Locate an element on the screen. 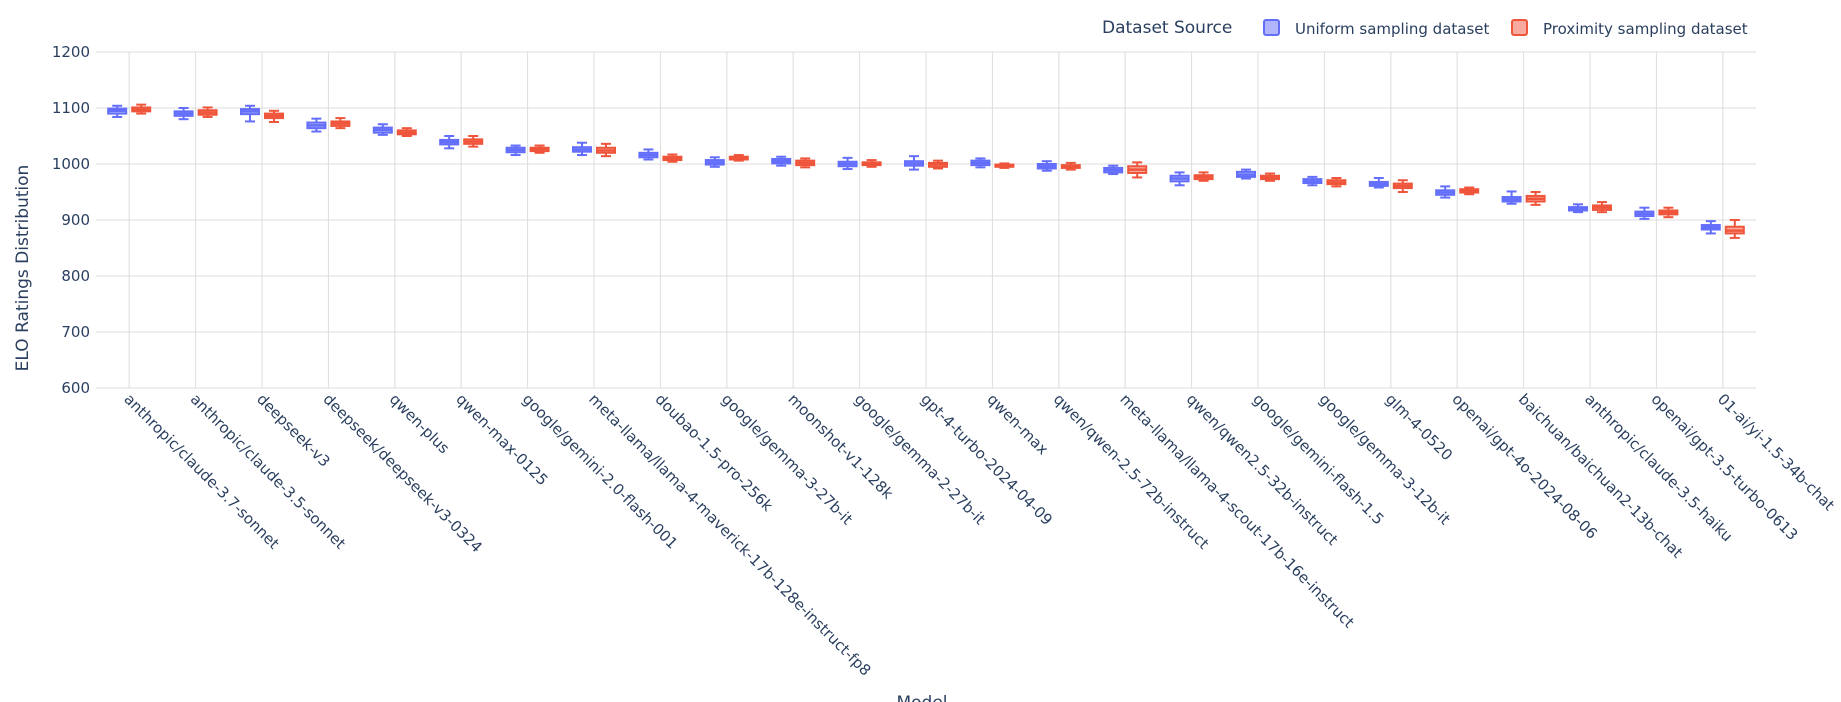 The width and height of the screenshot is (1841, 702). y-axis: 600 700 800 900 1000 1100 1200 is located at coordinates (71, 220).